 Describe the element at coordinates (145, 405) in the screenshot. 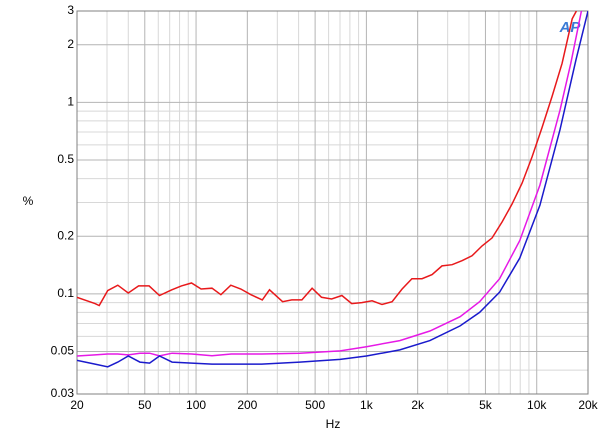

I see `x-tick-label: 50` at that location.